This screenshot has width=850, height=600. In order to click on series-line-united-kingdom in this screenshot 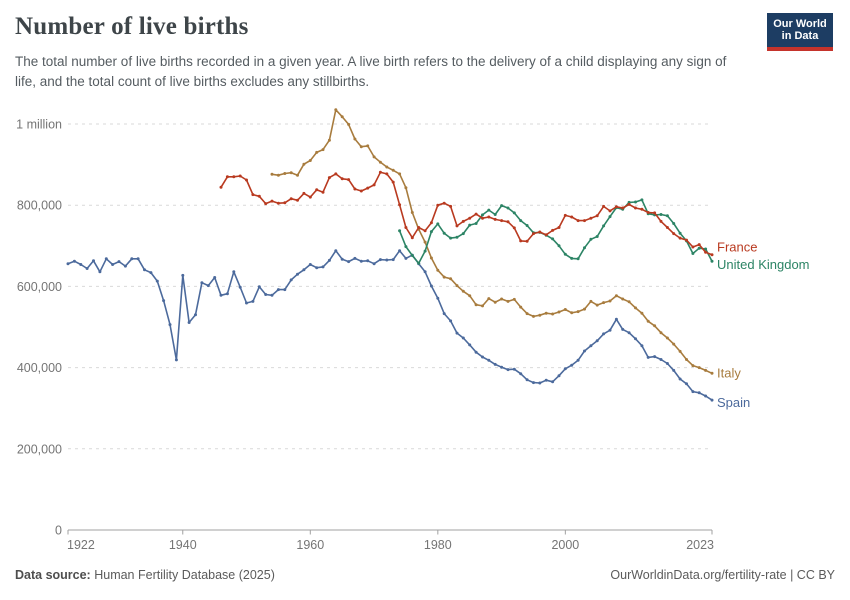, I will do `click(555, 232)`.